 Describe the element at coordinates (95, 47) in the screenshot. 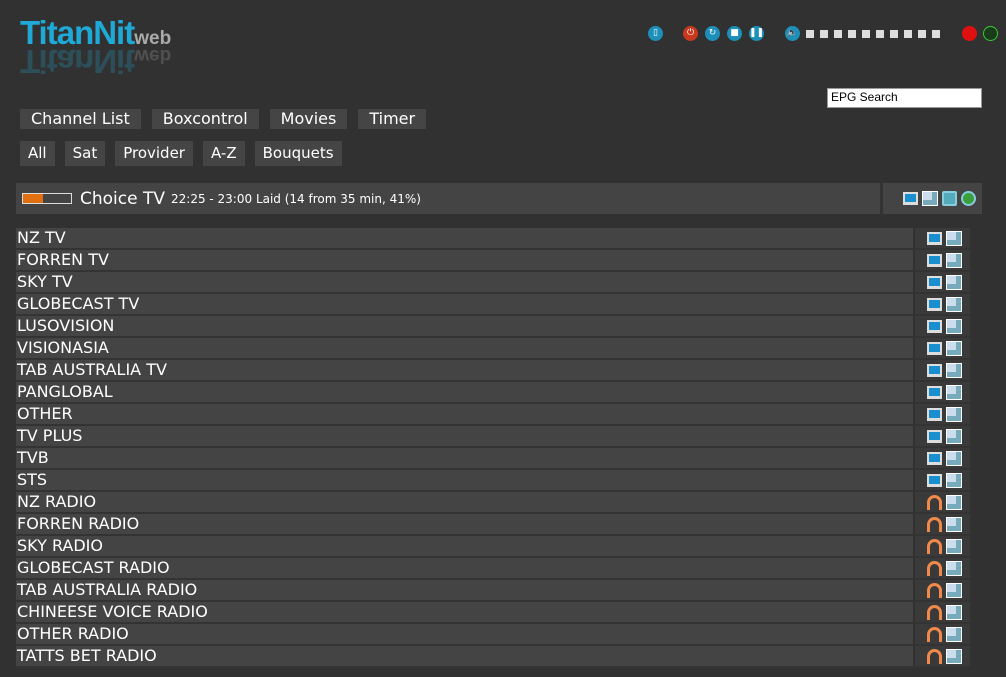

I see `logo: TitanNitweb TitanNitweb` at that location.